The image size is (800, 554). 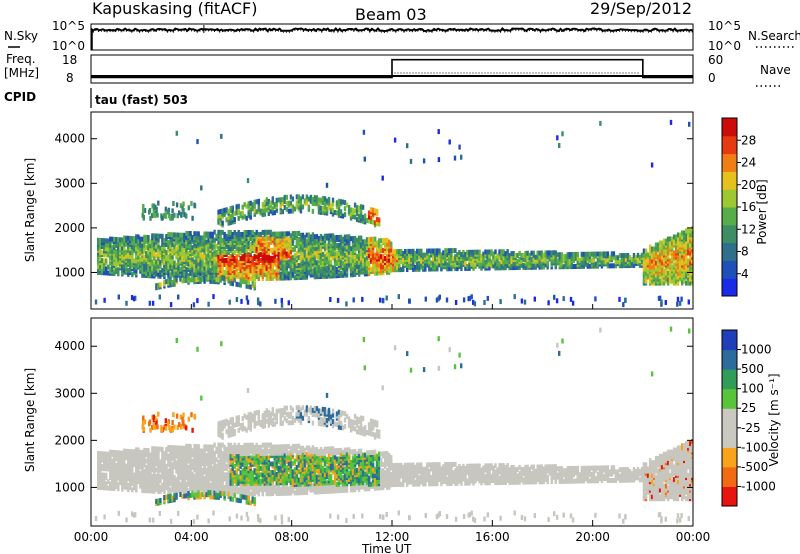 I want to click on nsearch-label: N.Search, so click(x=774, y=36).